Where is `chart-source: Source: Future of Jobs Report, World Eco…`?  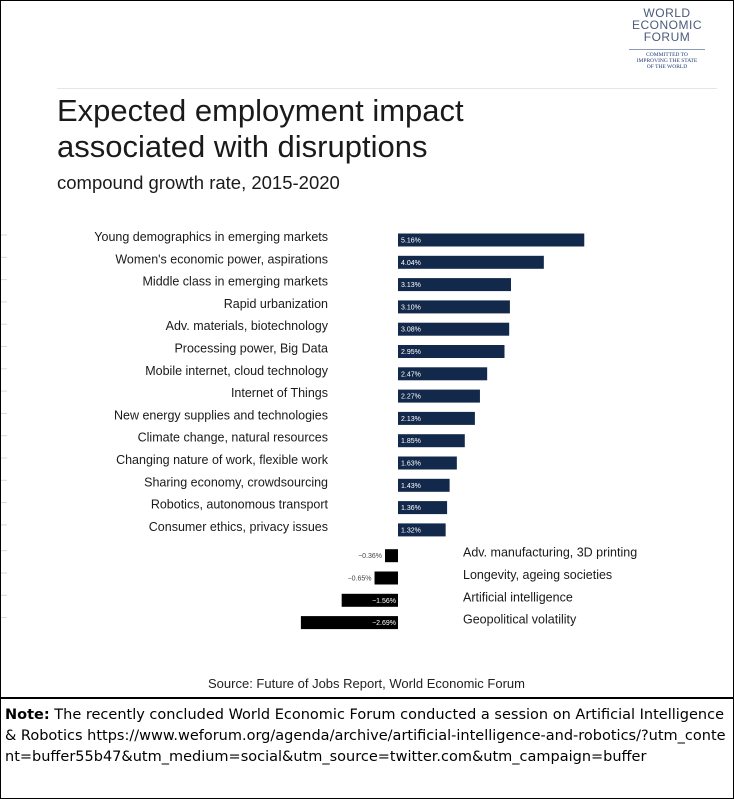 chart-source: Source: Future of Jobs Report, World Eco… is located at coordinates (366, 683).